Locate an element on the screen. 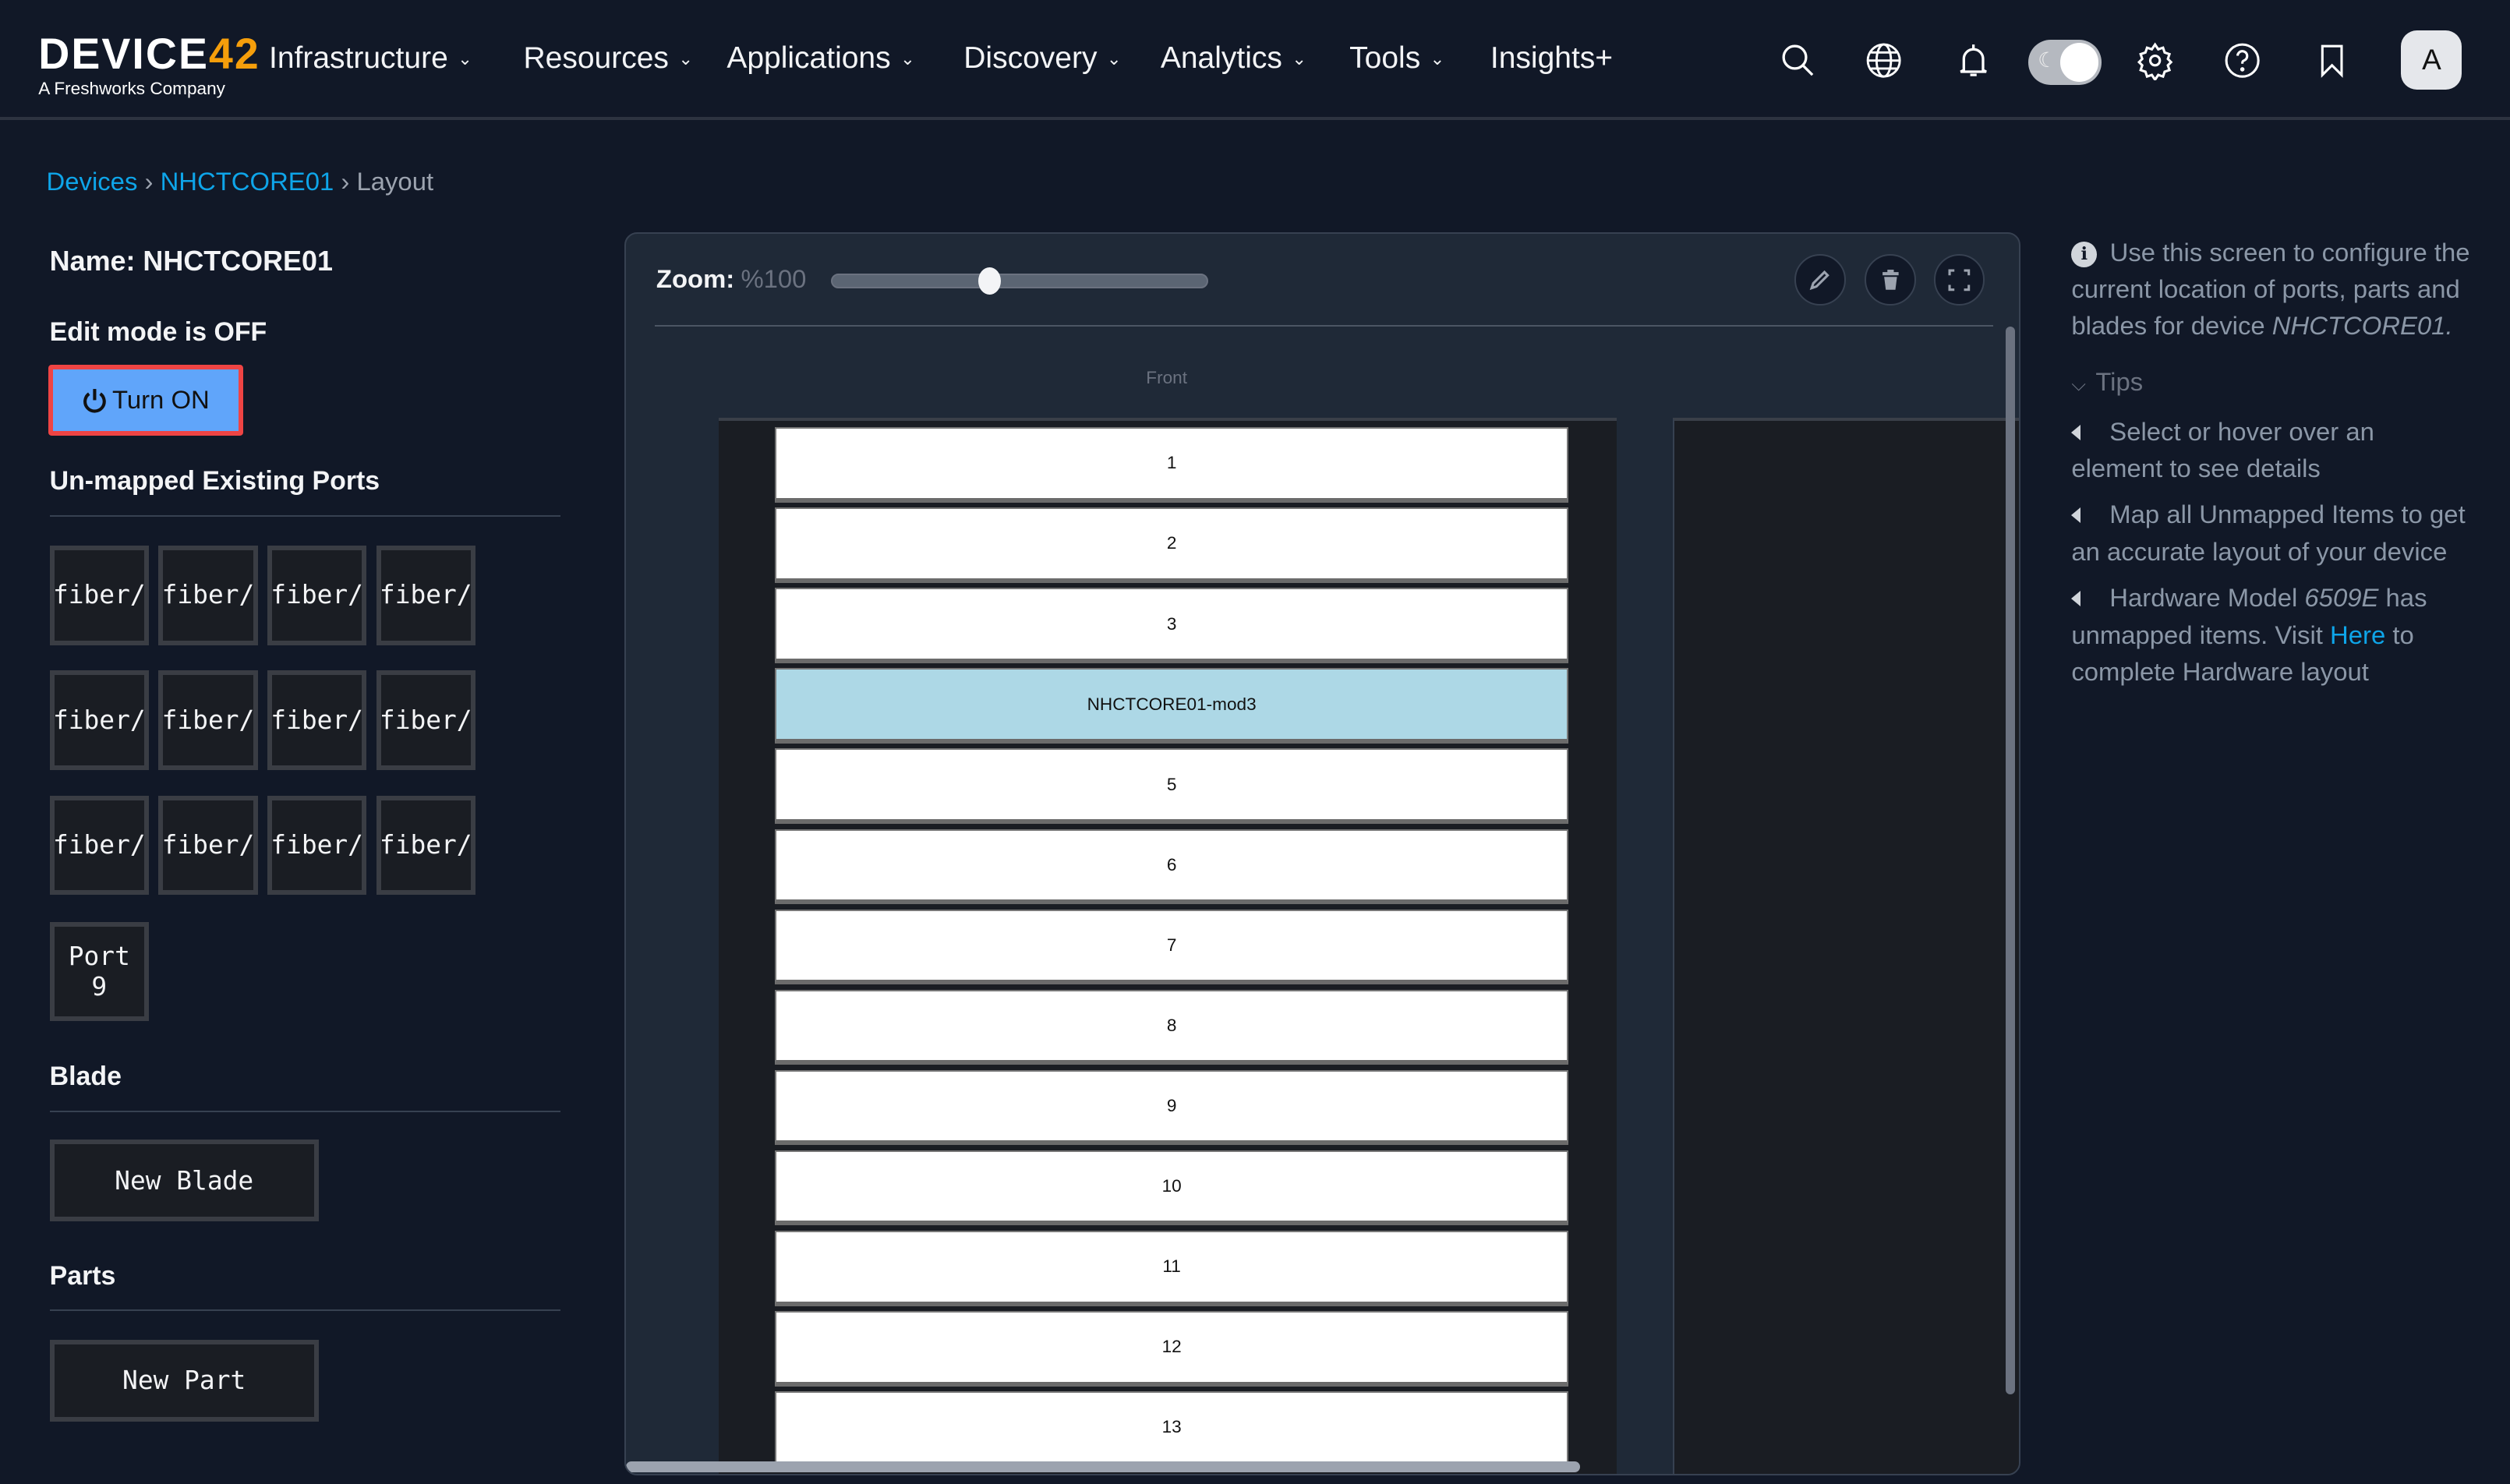 The height and width of the screenshot is (1484, 2510). tip-text: to complete Hardware layout is located at coordinates (2242, 653).